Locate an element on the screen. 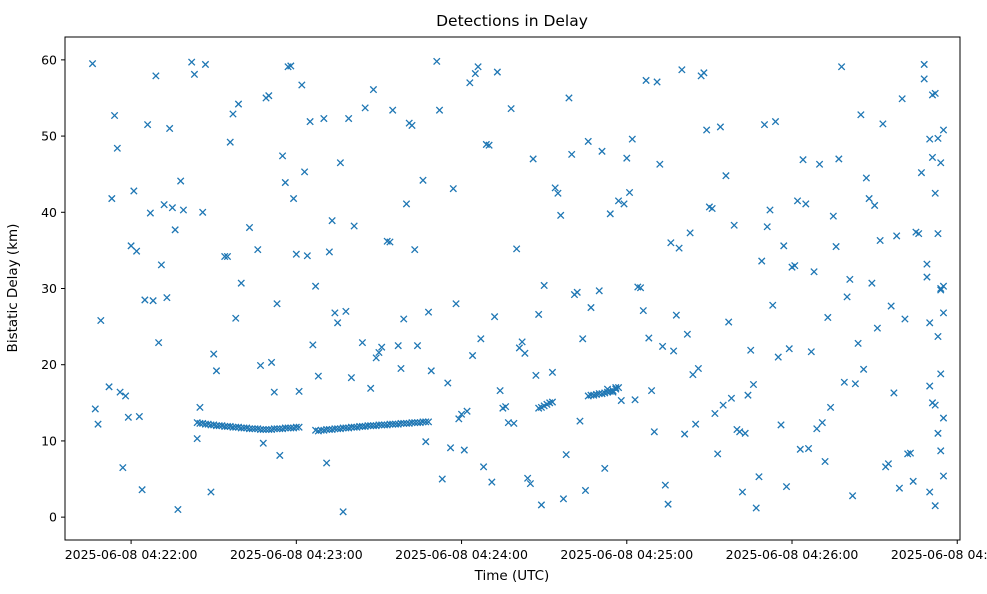 Image resolution: width=987 pixels, height=594 pixels. x-tick-label: 2025-06-08 04:25:00 is located at coordinates (626, 554).